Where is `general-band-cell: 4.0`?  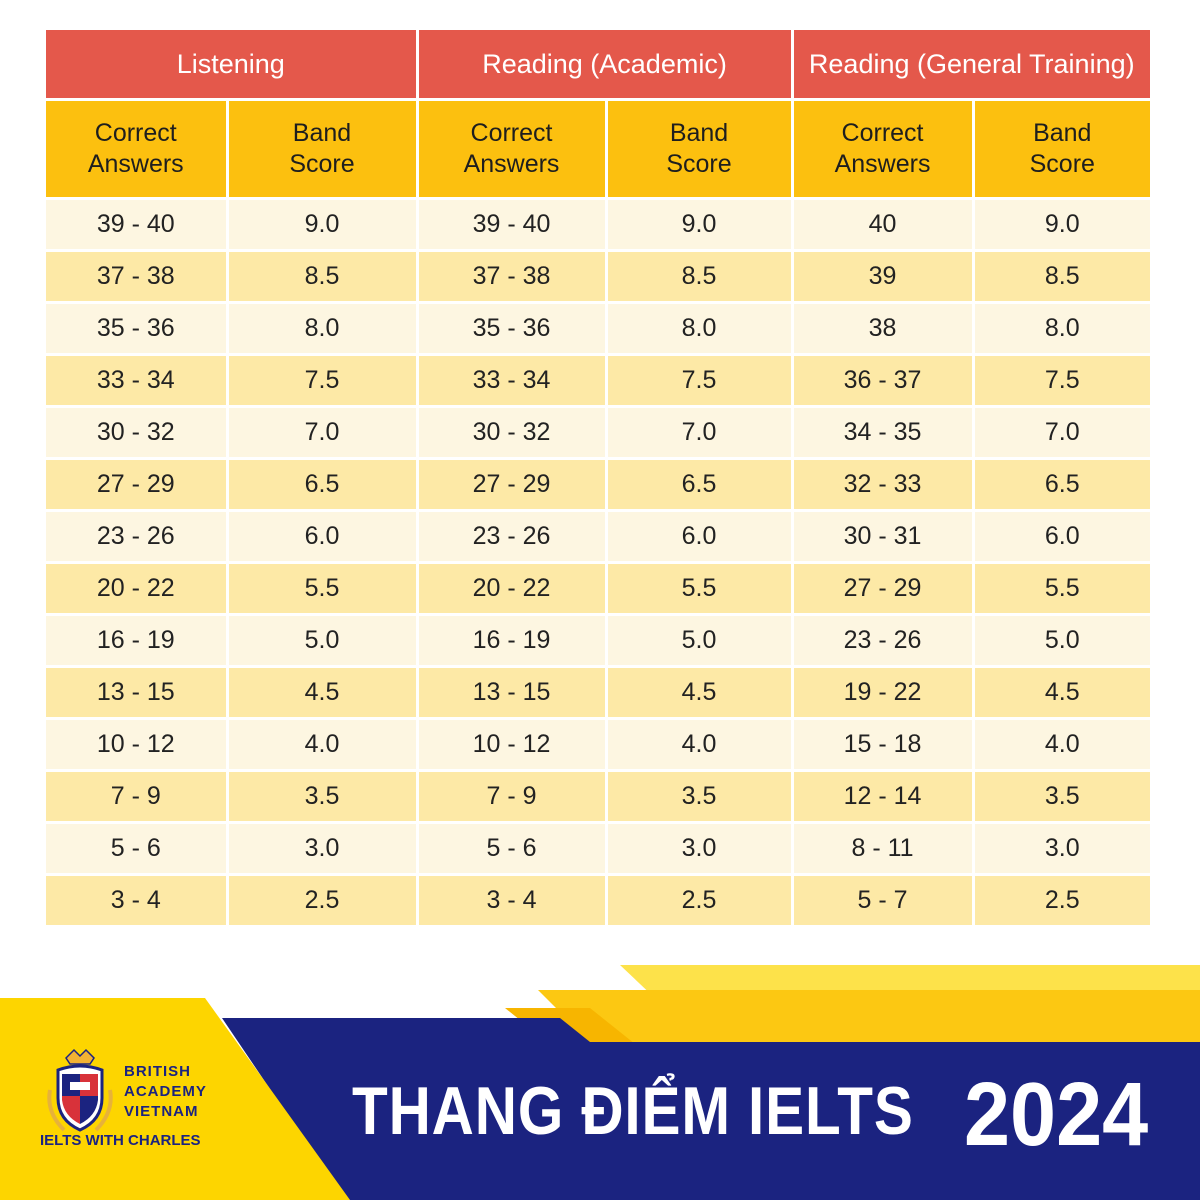
general-band-cell: 4.0 is located at coordinates (1062, 745).